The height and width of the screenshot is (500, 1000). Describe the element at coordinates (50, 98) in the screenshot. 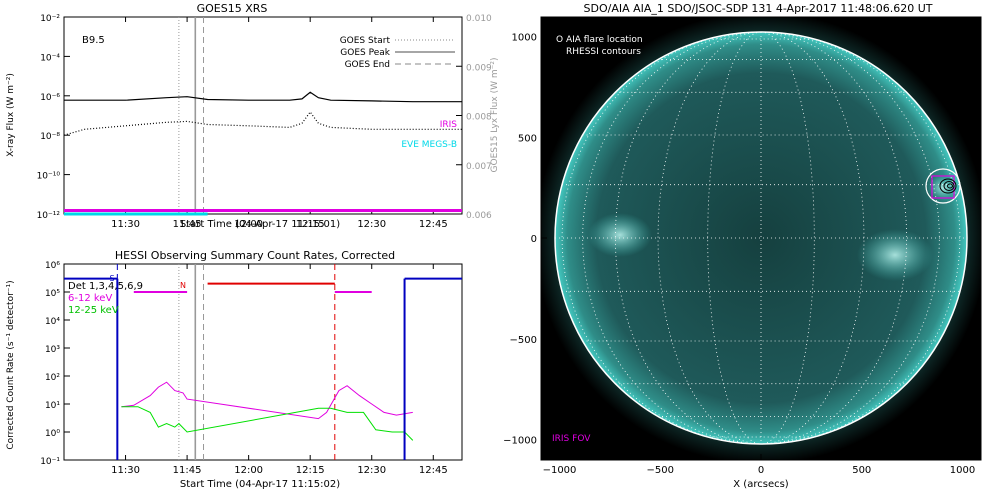

I see `goes-y-tick-label: 10⁻⁶` at that location.